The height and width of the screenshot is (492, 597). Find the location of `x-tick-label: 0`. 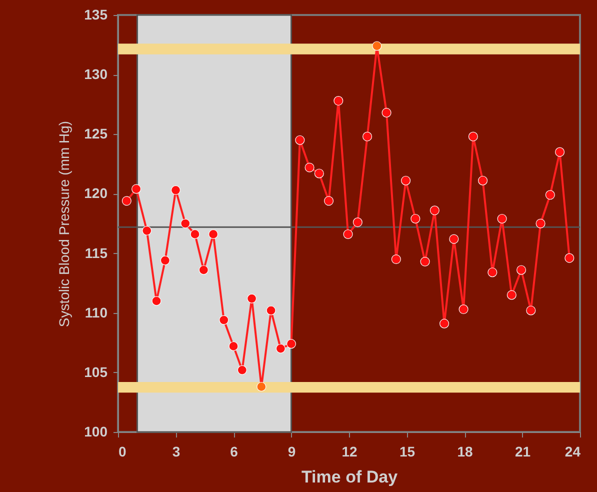

x-tick-label: 0 is located at coordinates (122, 452).